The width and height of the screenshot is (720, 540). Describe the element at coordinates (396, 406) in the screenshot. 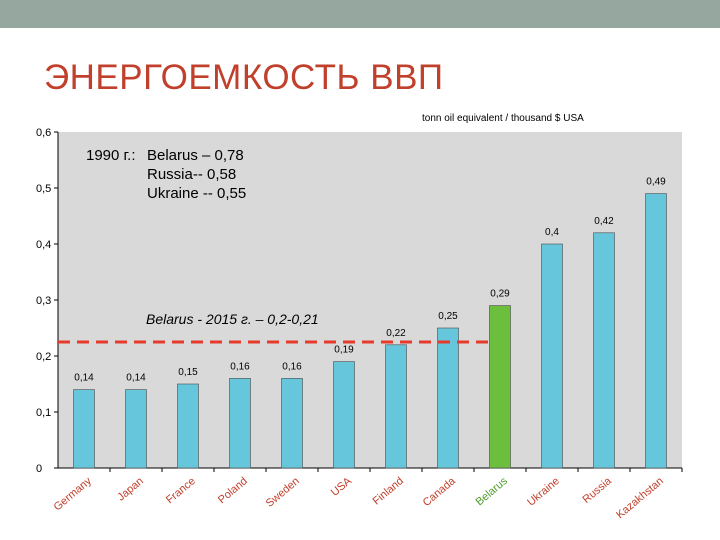

I see `bar-finland` at that location.